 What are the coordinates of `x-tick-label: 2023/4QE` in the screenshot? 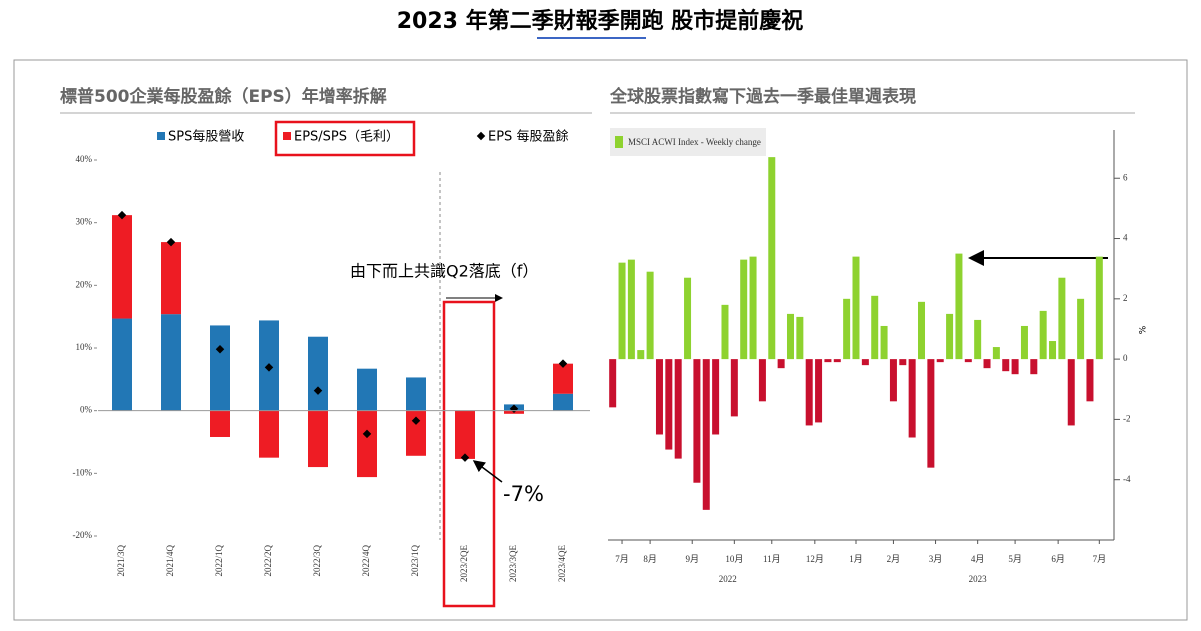 It's located at (562, 564).